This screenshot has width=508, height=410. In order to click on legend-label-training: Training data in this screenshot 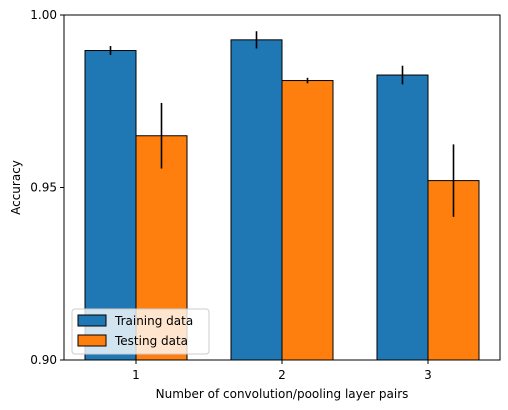, I will do `click(153, 321)`.